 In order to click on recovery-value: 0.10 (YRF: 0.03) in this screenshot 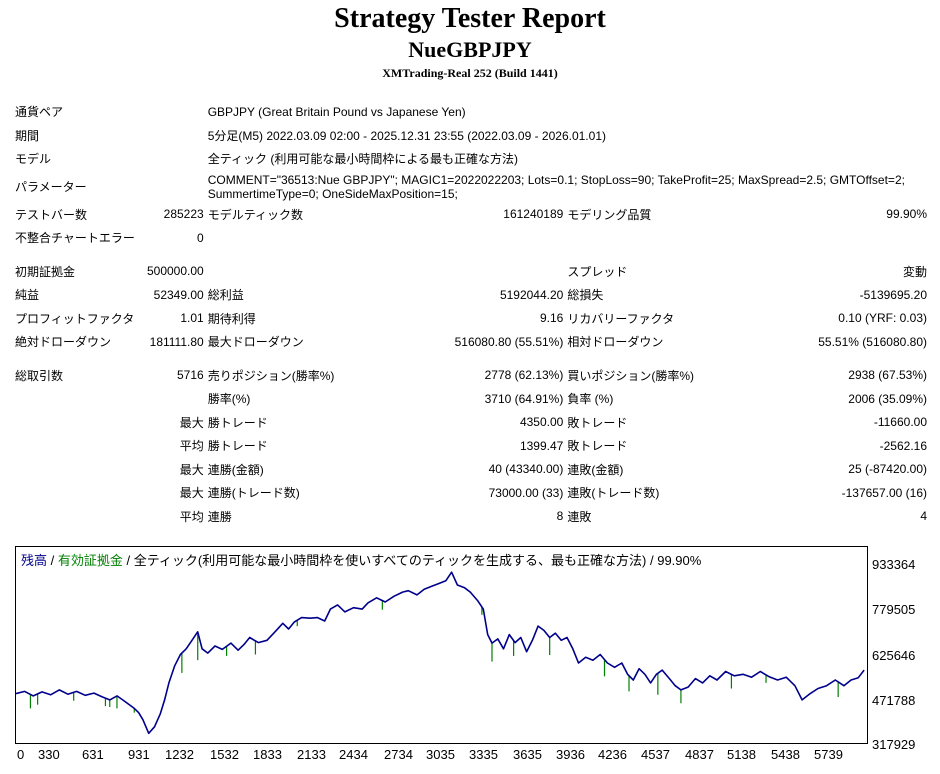, I will do `click(882, 318)`.